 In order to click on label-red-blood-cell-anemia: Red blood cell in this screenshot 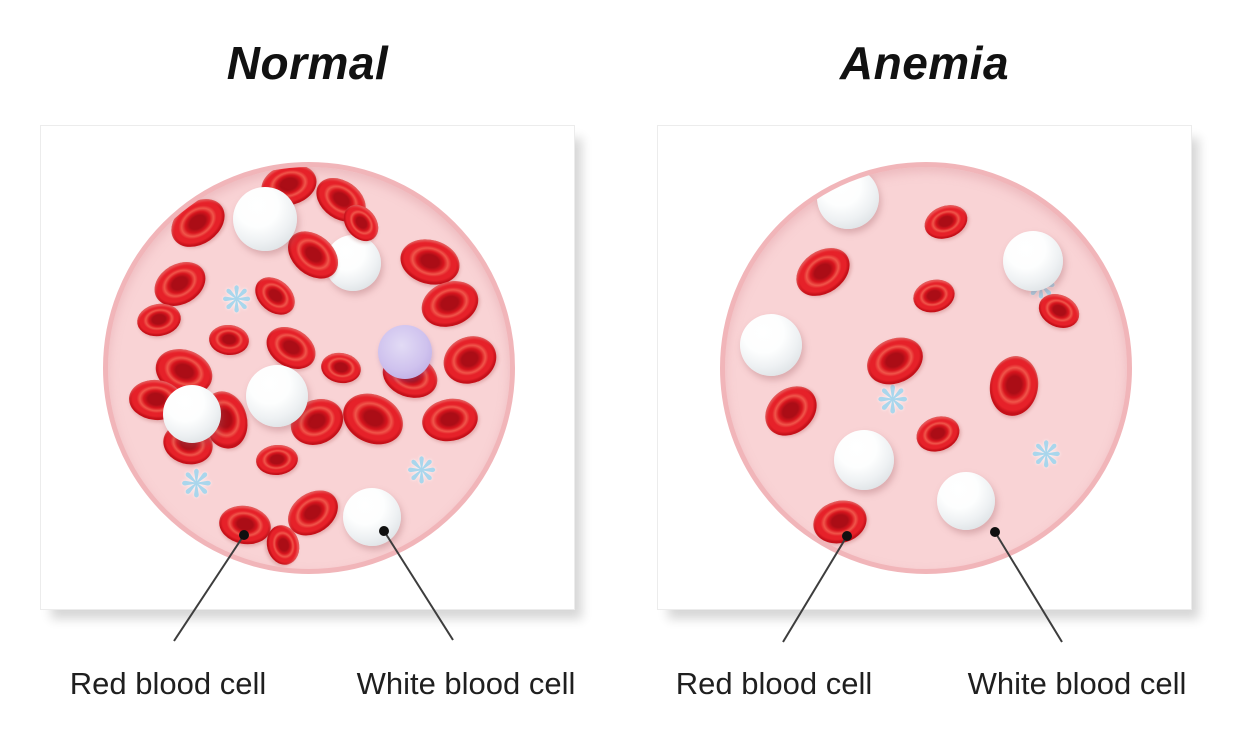, I will do `click(774, 683)`.